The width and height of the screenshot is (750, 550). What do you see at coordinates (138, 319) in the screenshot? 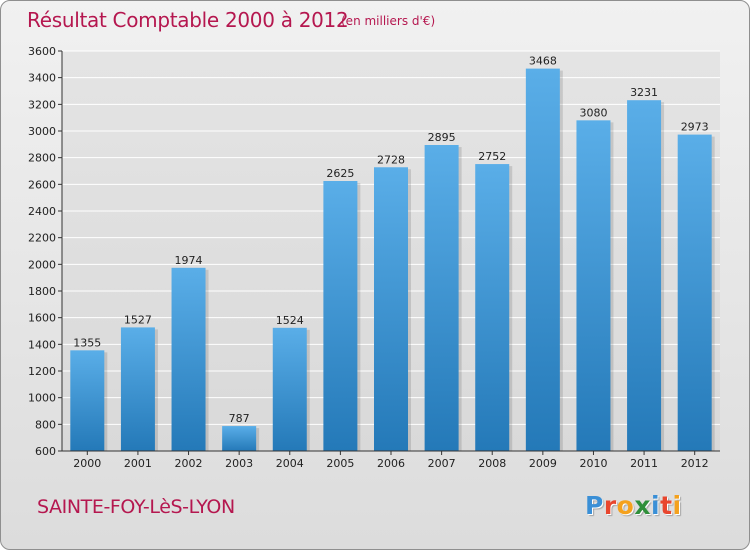
I see `data-label: 1527` at bounding box center [138, 319].